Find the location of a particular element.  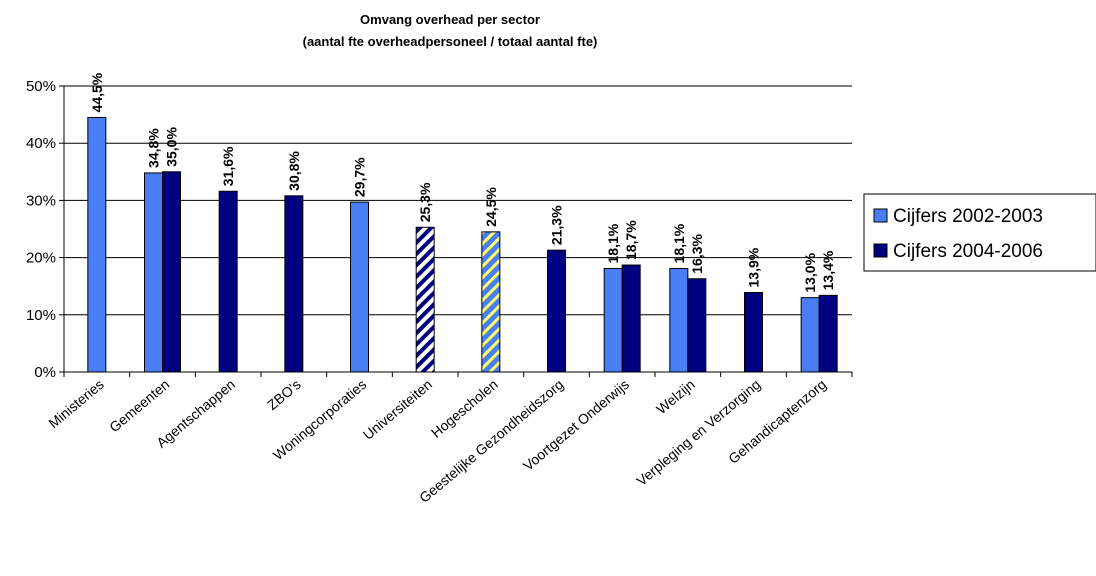

data-label: 44,5% is located at coordinates (97, 92).